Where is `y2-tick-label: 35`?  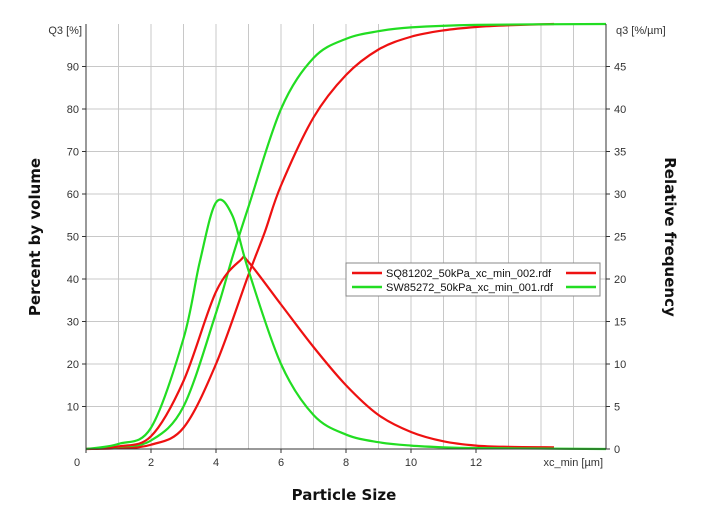
y2-tick-label: 35 is located at coordinates (620, 153).